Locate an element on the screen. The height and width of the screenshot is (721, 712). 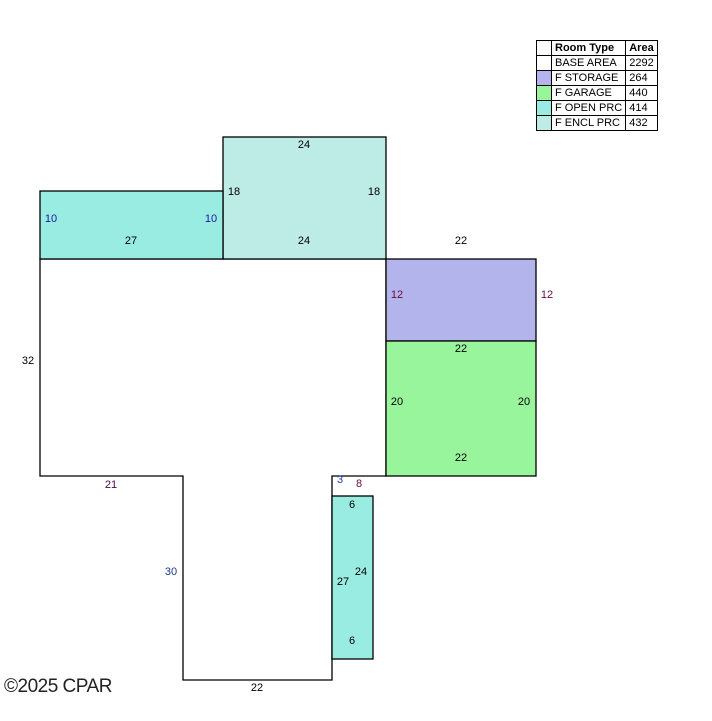
legend-room-name: F STORAGE is located at coordinates (588, 78).